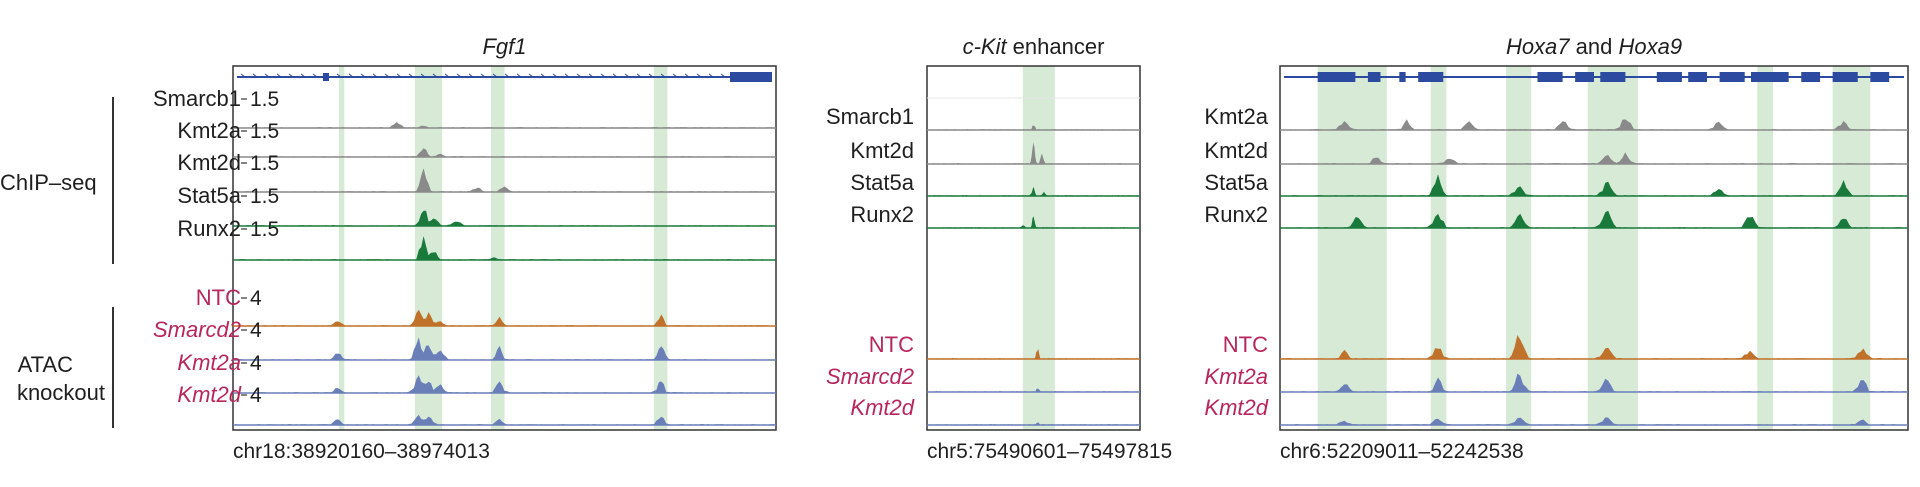 This screenshot has height=487, width=1920. What do you see at coordinates (1056, 46) in the screenshot?
I see `panel-title-part: enhancer` at bounding box center [1056, 46].